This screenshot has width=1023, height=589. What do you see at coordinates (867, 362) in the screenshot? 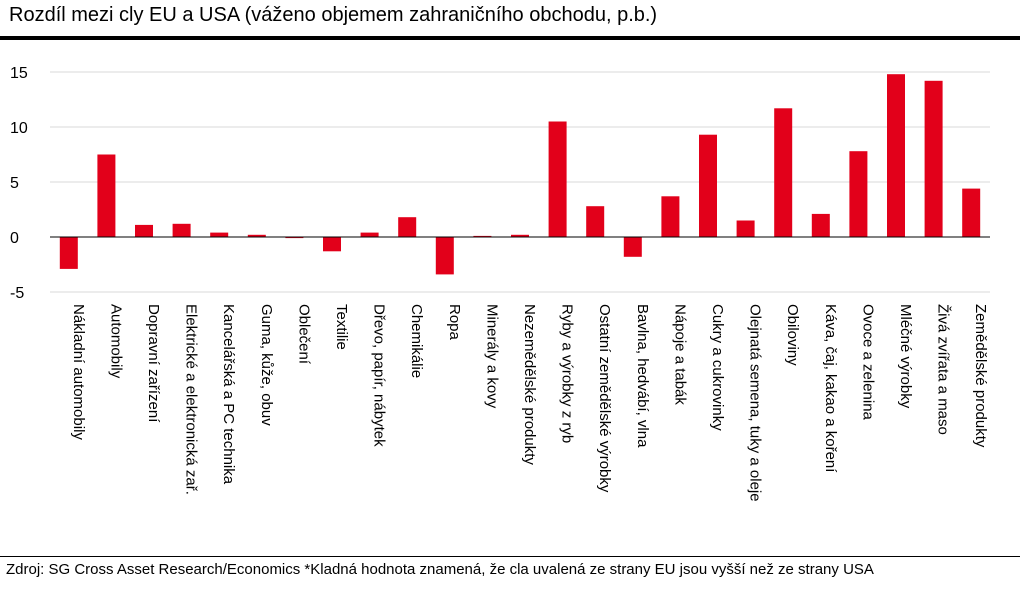
I see `category-label: Ovoce a zelenina` at bounding box center [867, 362].